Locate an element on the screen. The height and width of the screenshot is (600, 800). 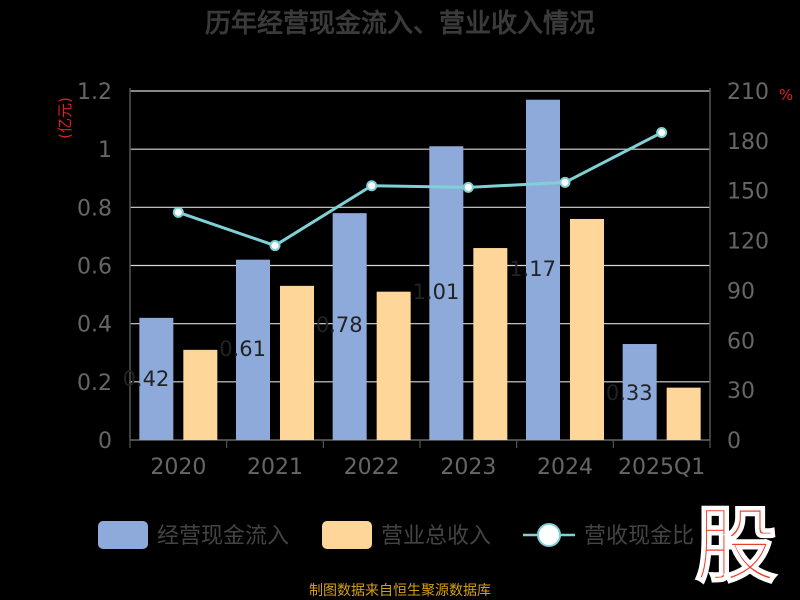
y-left-tick-label: 0.4 is located at coordinates (94, 325).